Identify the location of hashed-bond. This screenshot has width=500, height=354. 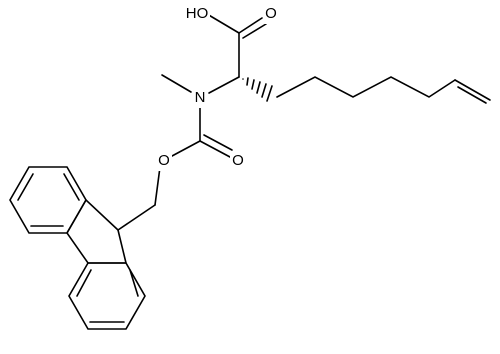
(257, 89).